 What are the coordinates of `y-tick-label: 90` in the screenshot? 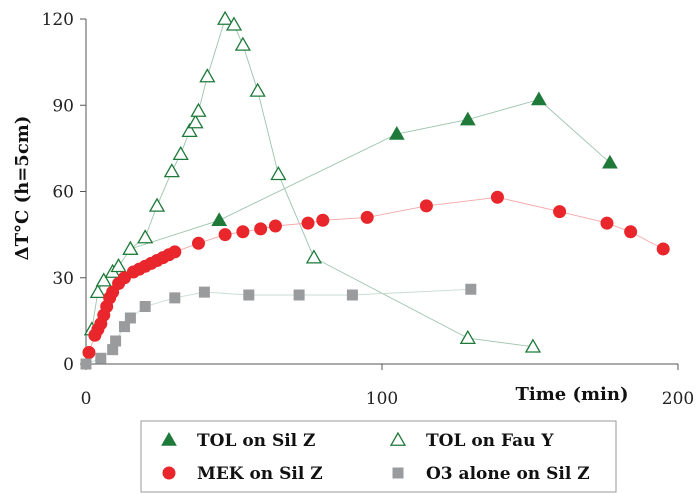 It's located at (63, 106).